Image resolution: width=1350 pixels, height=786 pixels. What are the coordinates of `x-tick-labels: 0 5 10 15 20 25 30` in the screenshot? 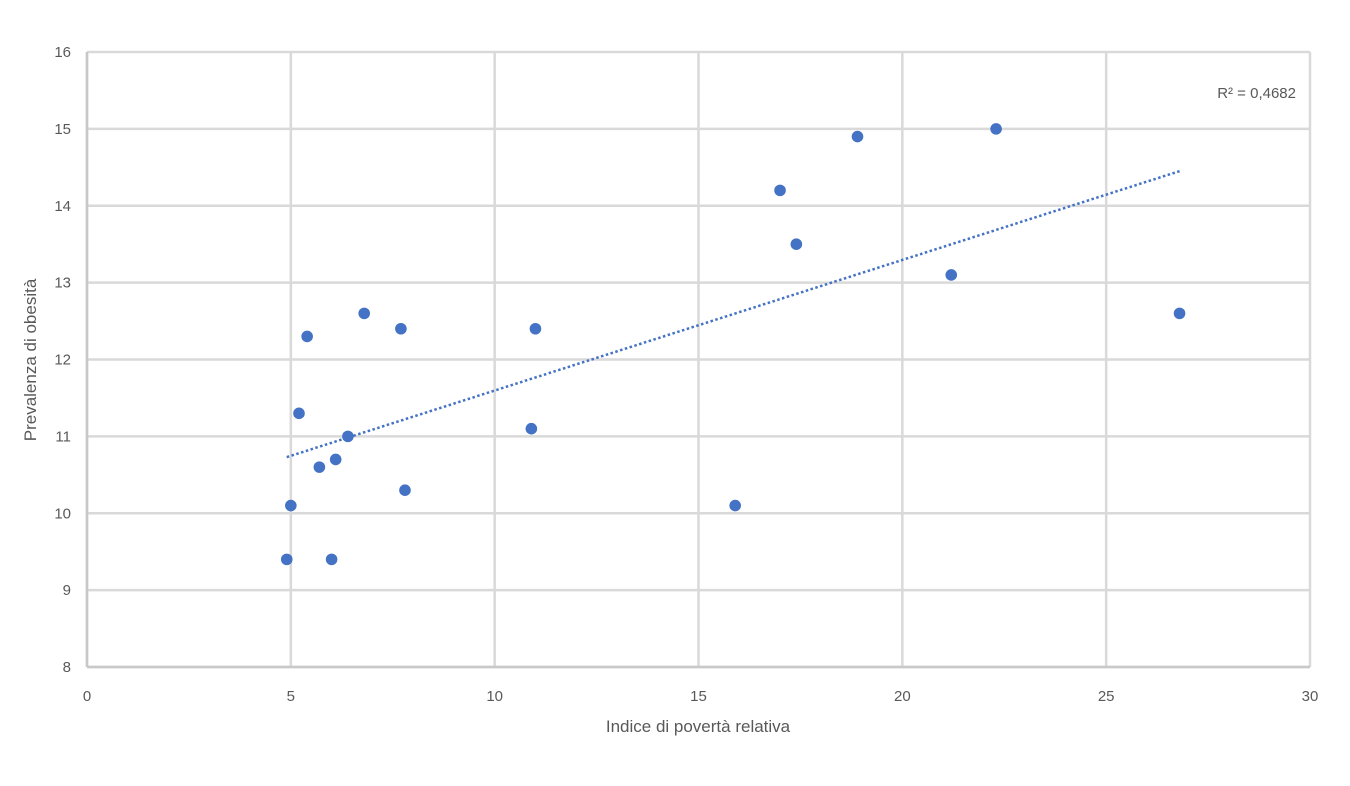 It's located at (701, 696).